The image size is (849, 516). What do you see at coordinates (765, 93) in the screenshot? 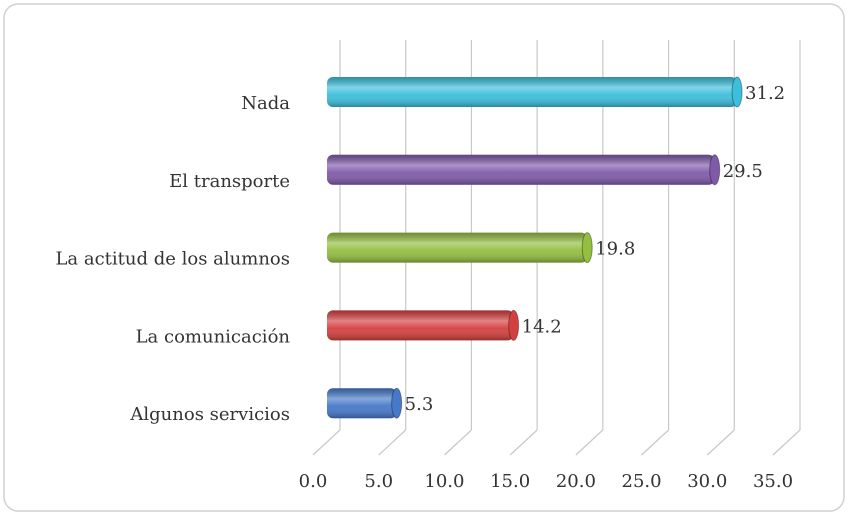
I see `data-label: 31.2` at bounding box center [765, 93].